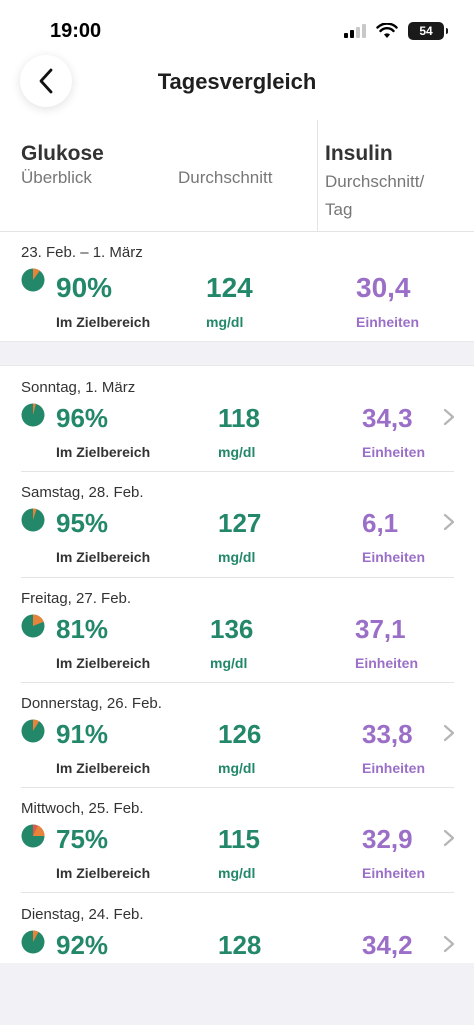 The height and width of the screenshot is (1025, 474). I want to click on summary-insulin-unit: Einheiten, so click(388, 322).